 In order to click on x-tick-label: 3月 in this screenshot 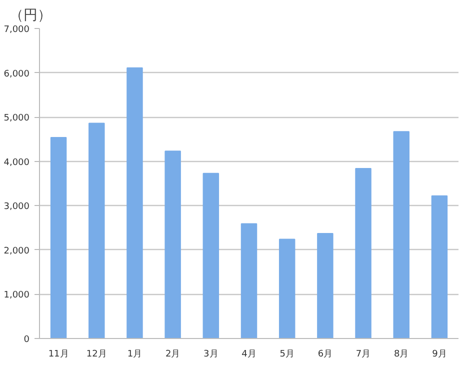, I will do `click(211, 355)`.